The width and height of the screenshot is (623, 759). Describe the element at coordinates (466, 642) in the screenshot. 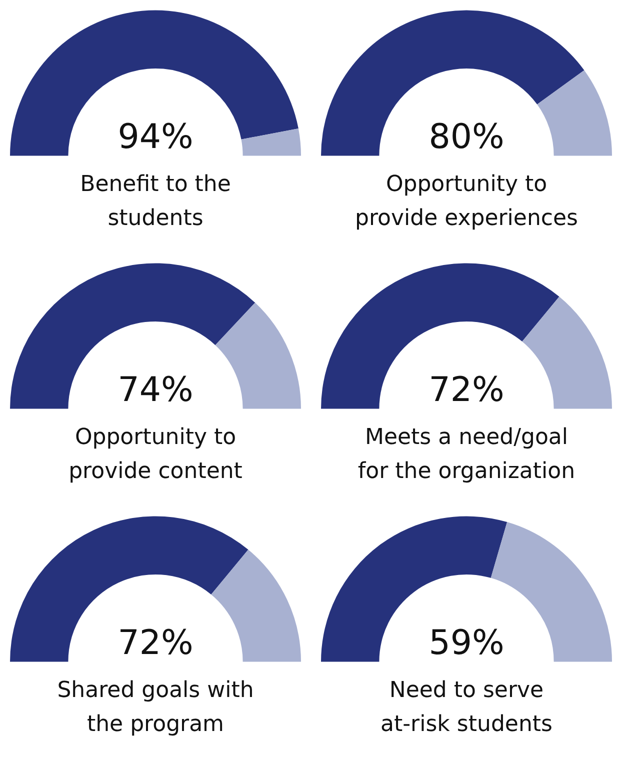

I see `data-label: 59%` at that location.